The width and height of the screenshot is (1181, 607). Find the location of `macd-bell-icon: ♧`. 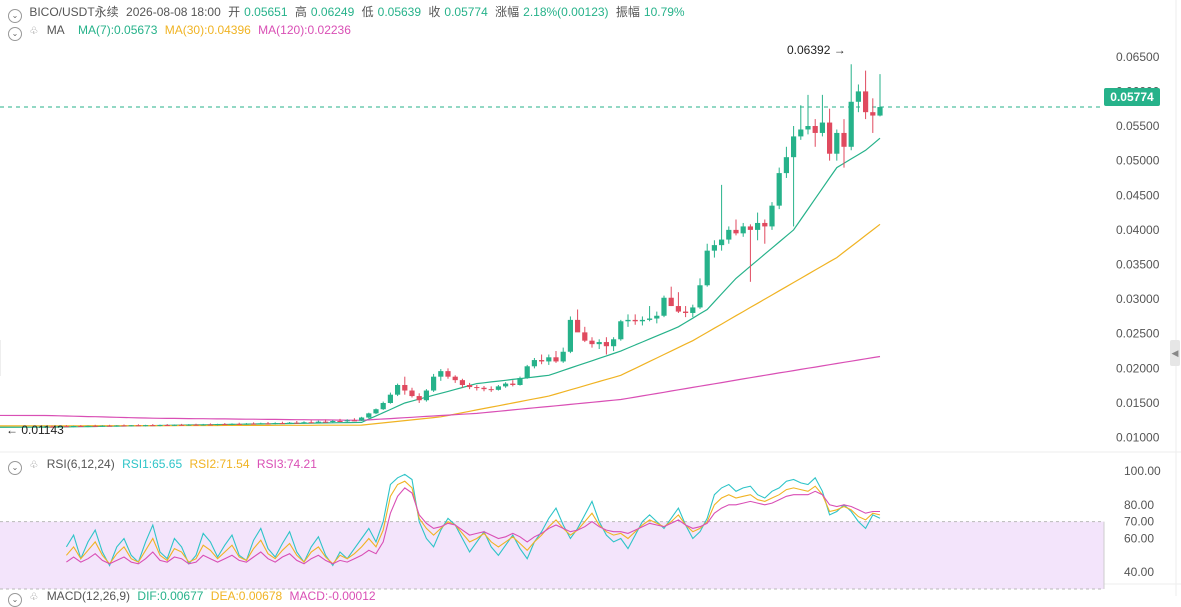

macd-bell-icon: ♧ is located at coordinates (34, 597).